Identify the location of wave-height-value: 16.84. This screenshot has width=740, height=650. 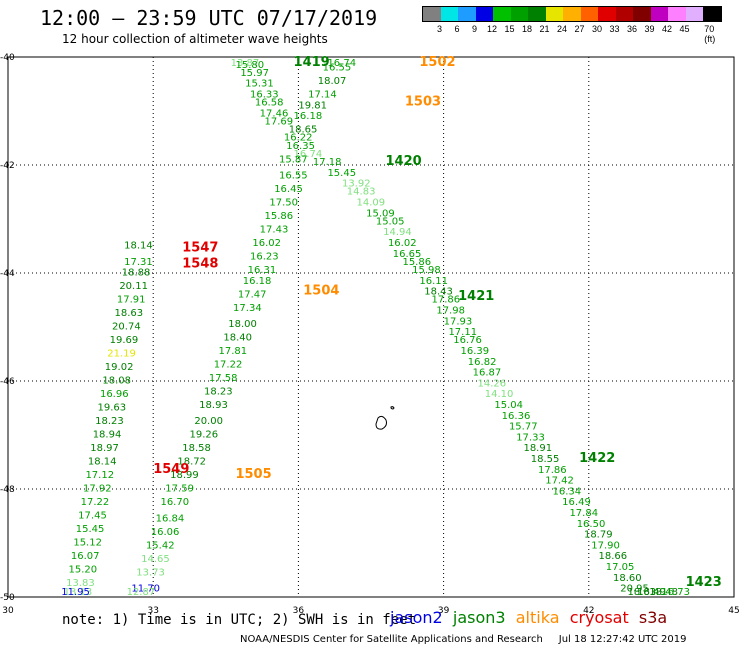
(170, 518).